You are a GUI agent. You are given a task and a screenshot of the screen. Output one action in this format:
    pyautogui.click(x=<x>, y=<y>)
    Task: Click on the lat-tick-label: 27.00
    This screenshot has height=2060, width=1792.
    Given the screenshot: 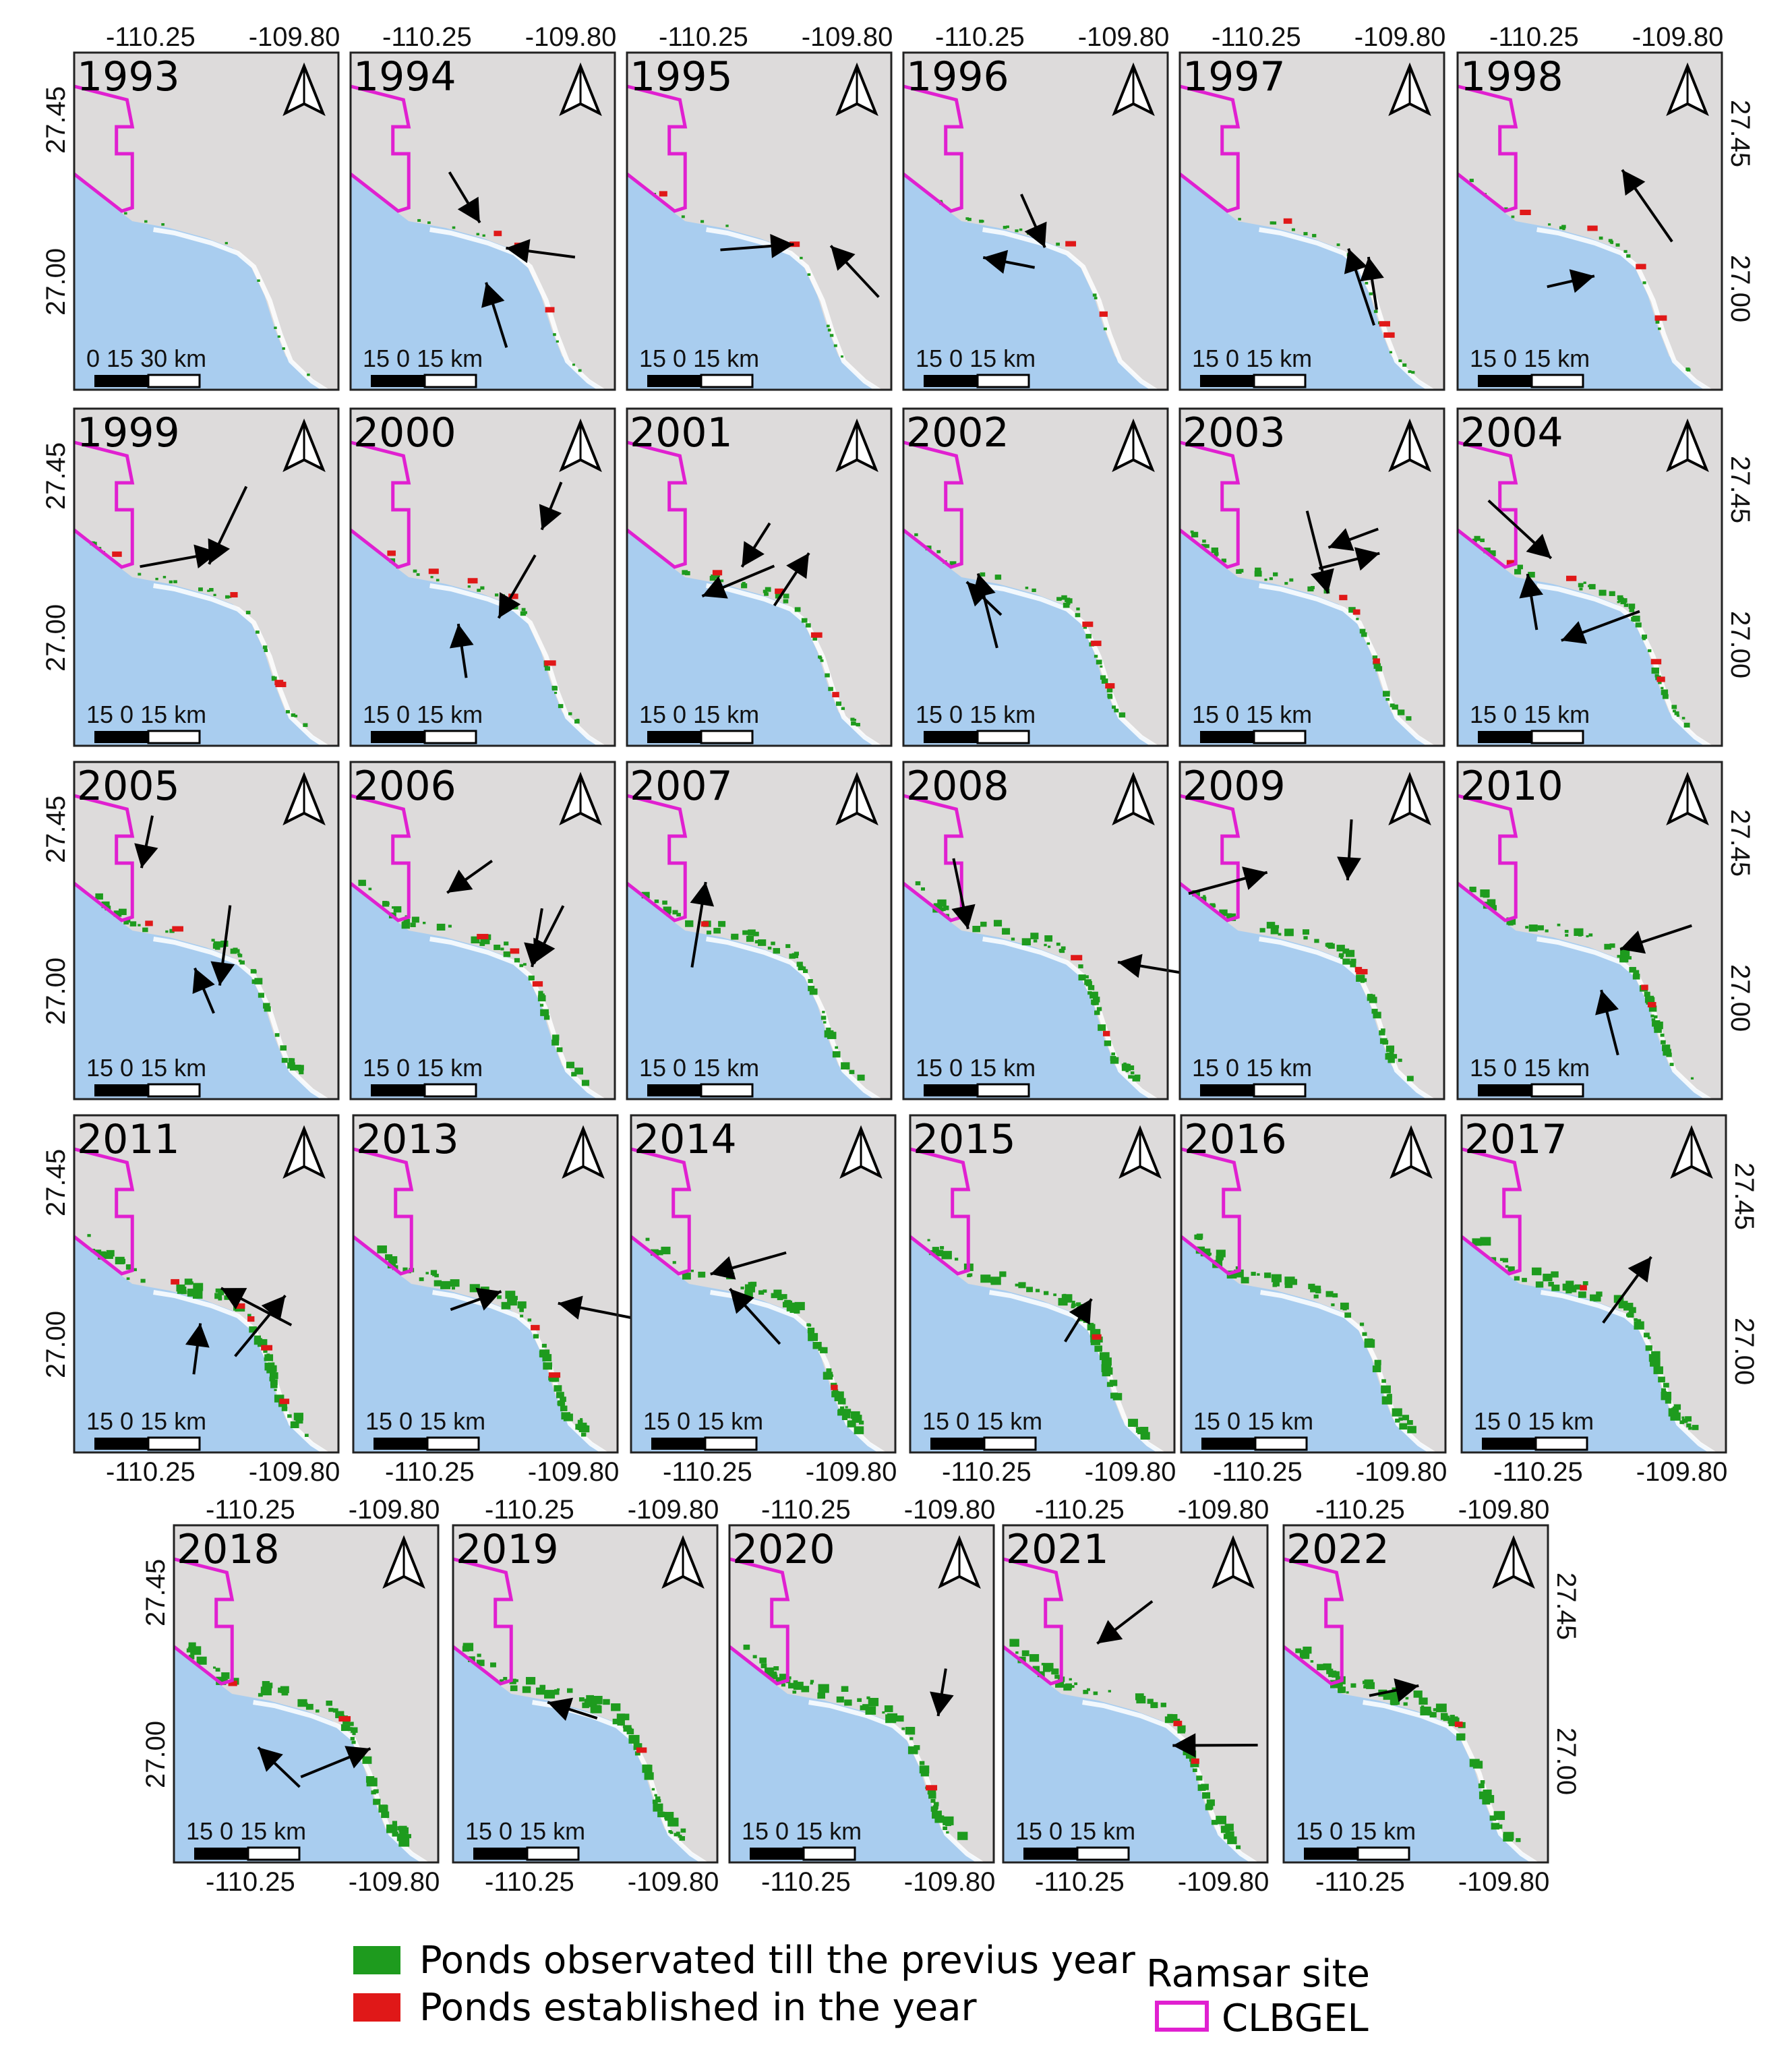 What is the action you would take?
    pyautogui.click(x=56, y=282)
    